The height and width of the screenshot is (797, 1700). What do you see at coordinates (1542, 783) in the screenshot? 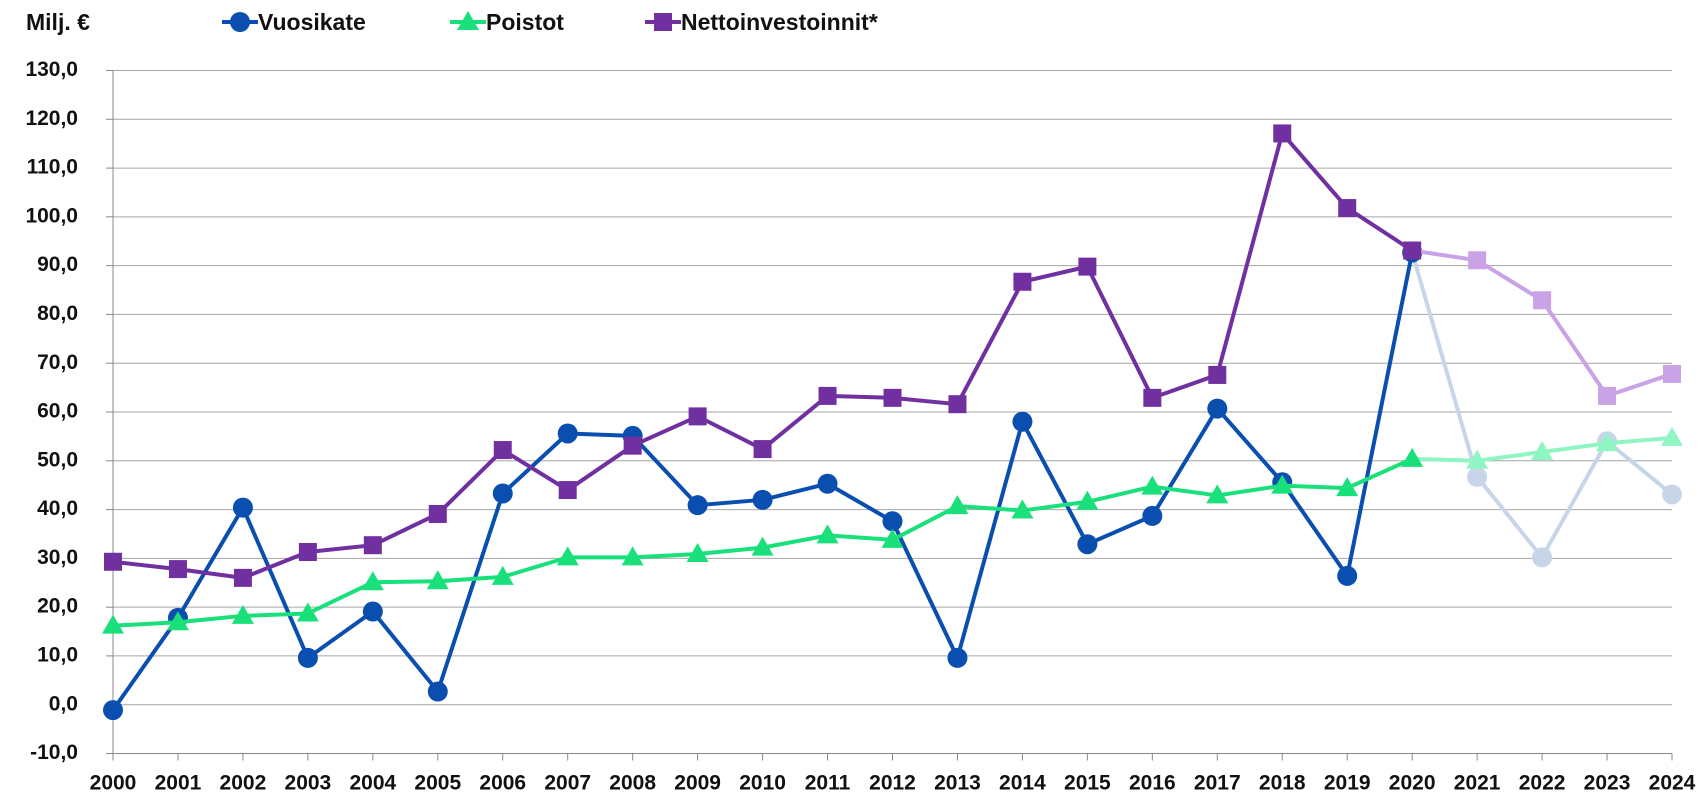
I see `x-tick-label: 2022` at bounding box center [1542, 783].